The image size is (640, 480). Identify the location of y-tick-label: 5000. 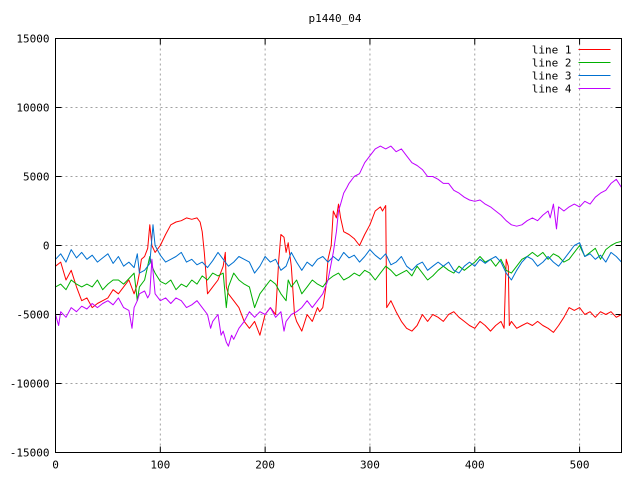
(36, 177).